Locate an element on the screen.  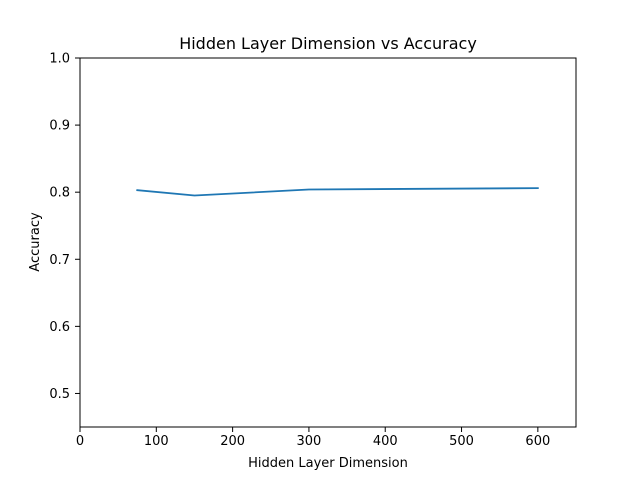
y-tick-label: 0.5 is located at coordinates (59, 394).